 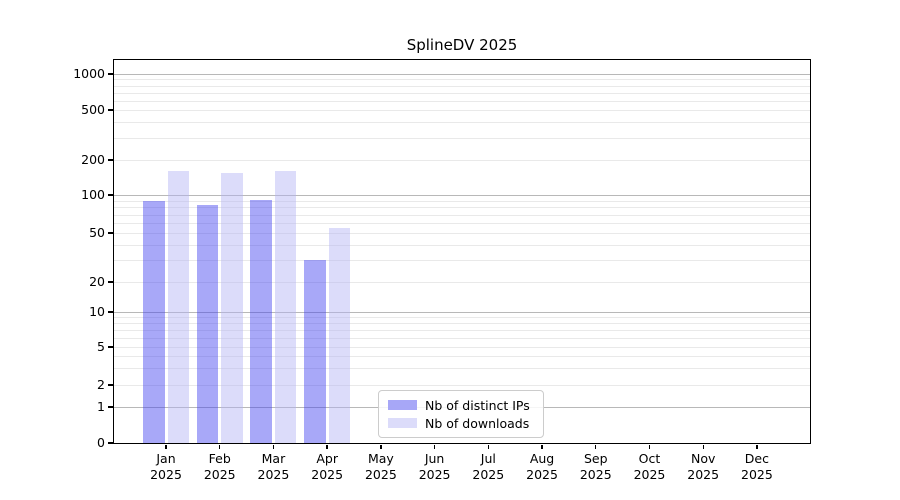 What do you see at coordinates (595, 466) in the screenshot?
I see `x-tick-label: Sep 2025` at bounding box center [595, 466].